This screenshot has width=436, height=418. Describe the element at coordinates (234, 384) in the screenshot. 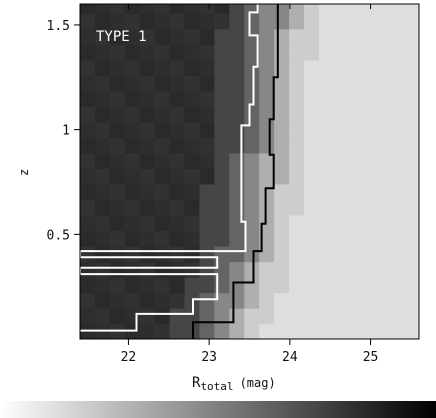

I see `x-axis-label: Rtotal (mag)` at that location.